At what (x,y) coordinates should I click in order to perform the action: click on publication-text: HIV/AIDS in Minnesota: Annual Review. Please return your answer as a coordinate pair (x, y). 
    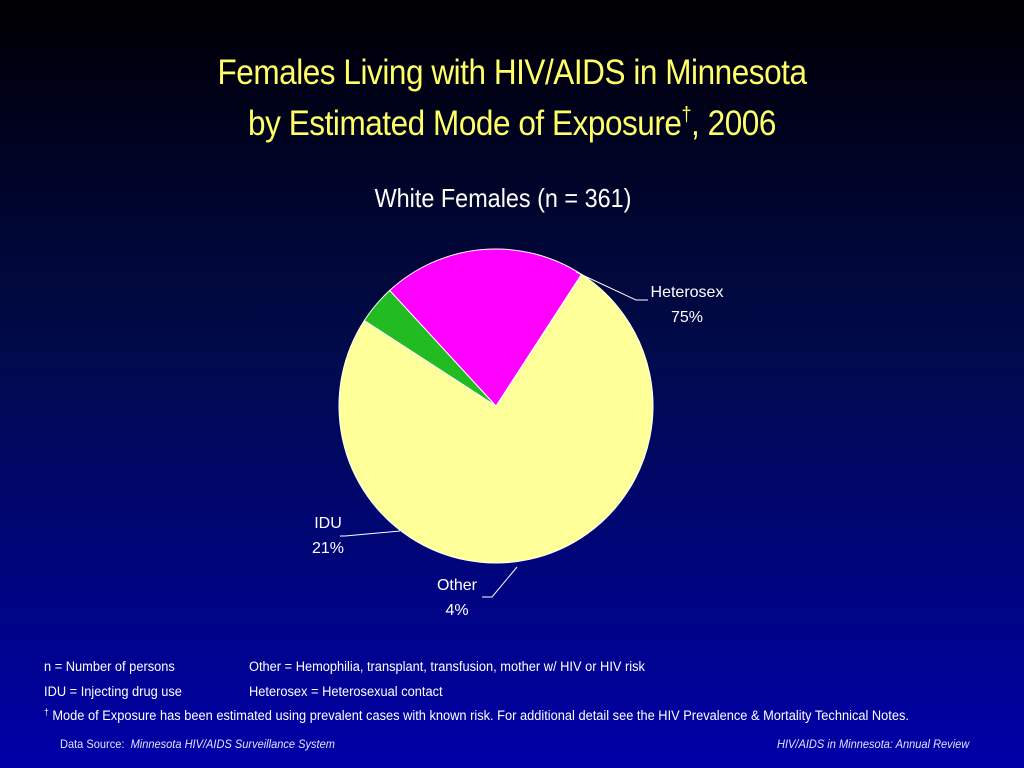
    Looking at the image, I should click on (873, 744).